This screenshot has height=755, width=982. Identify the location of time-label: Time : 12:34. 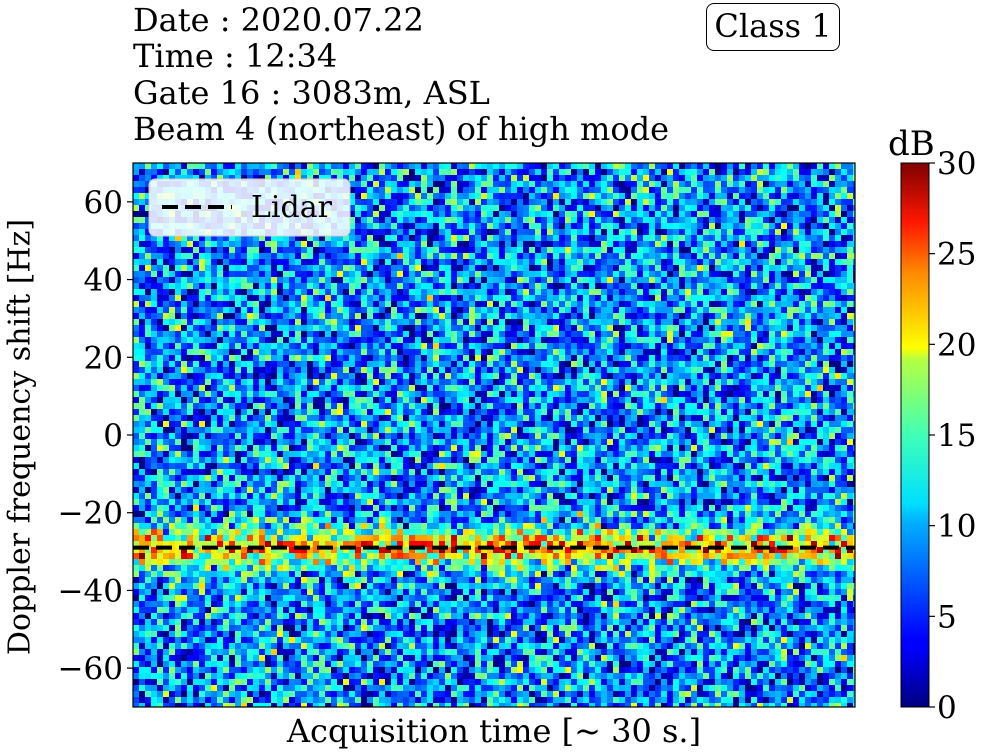
(235, 56).